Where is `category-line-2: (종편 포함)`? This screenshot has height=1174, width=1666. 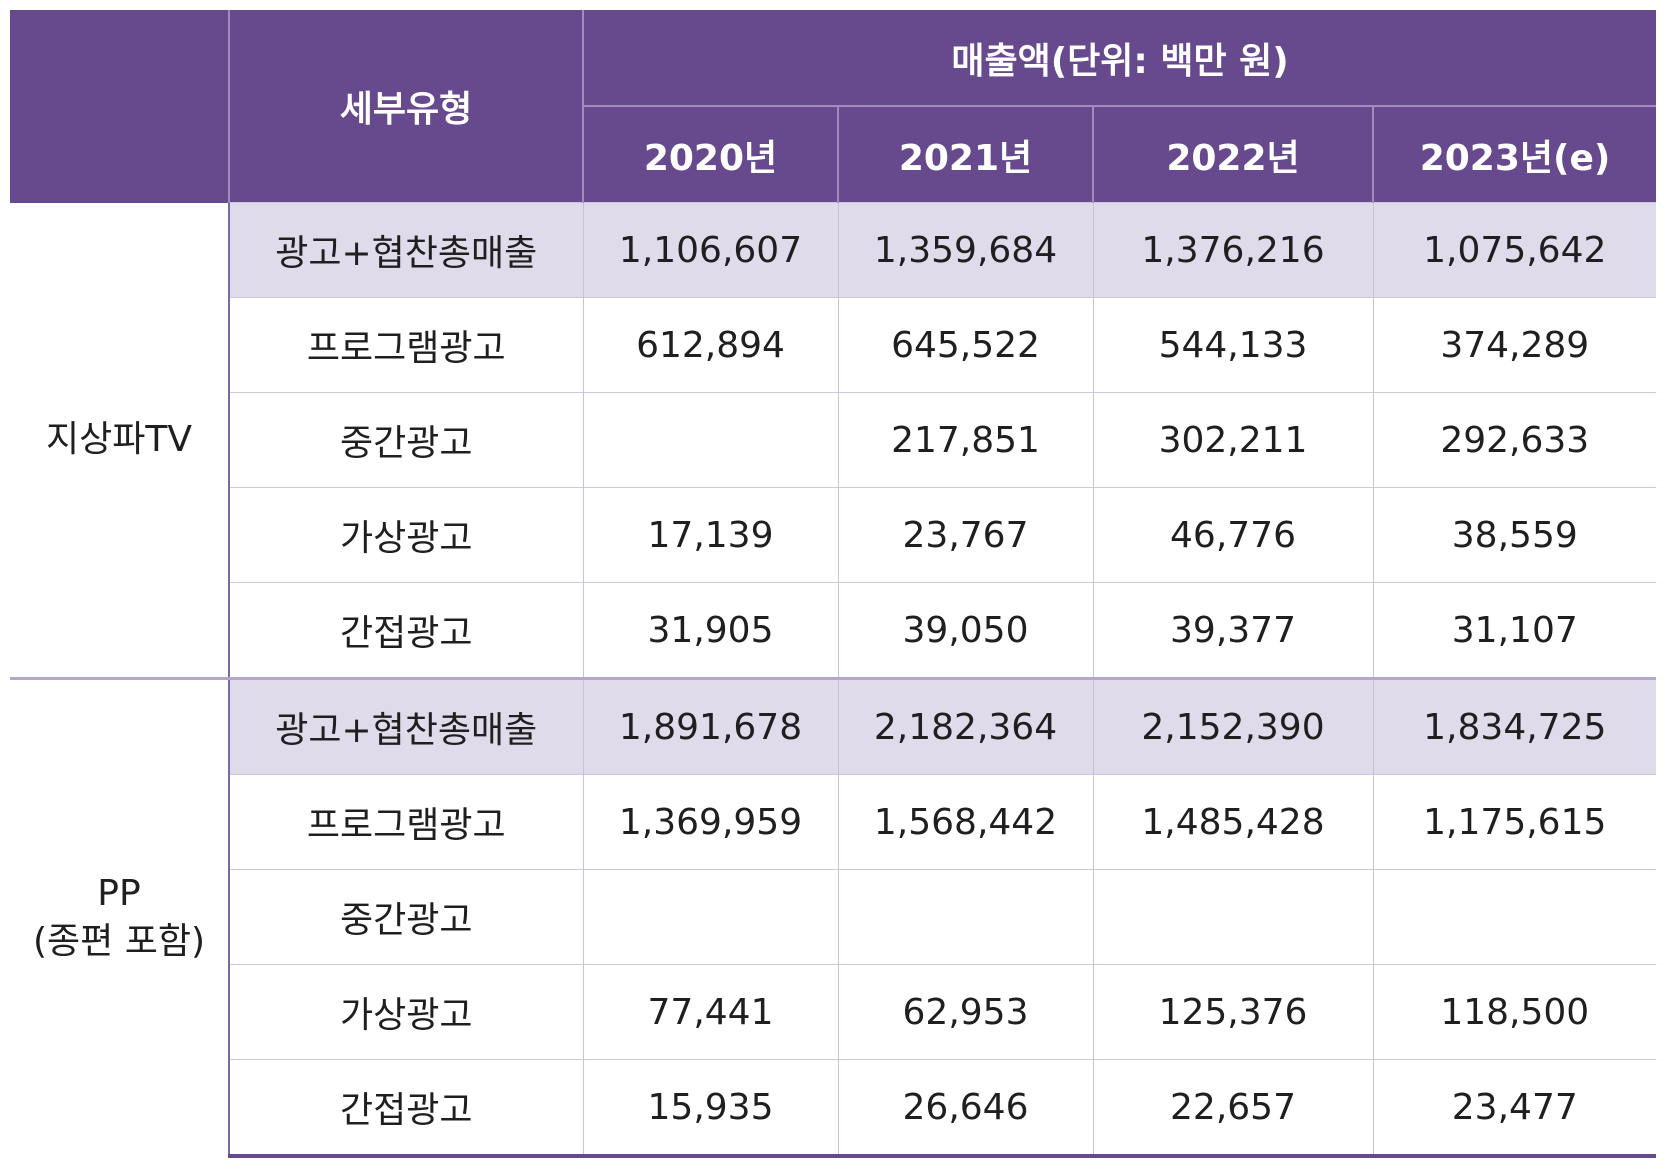
category-line-2: (종편 포함) is located at coordinates (118, 941).